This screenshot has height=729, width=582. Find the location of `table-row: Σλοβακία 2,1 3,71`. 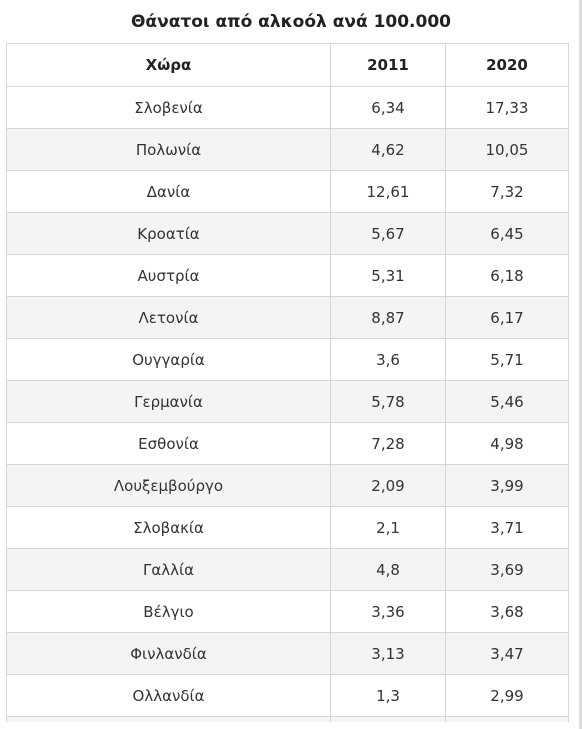

table-row: Σλοβακία 2,1 3,71 is located at coordinates (288, 528).